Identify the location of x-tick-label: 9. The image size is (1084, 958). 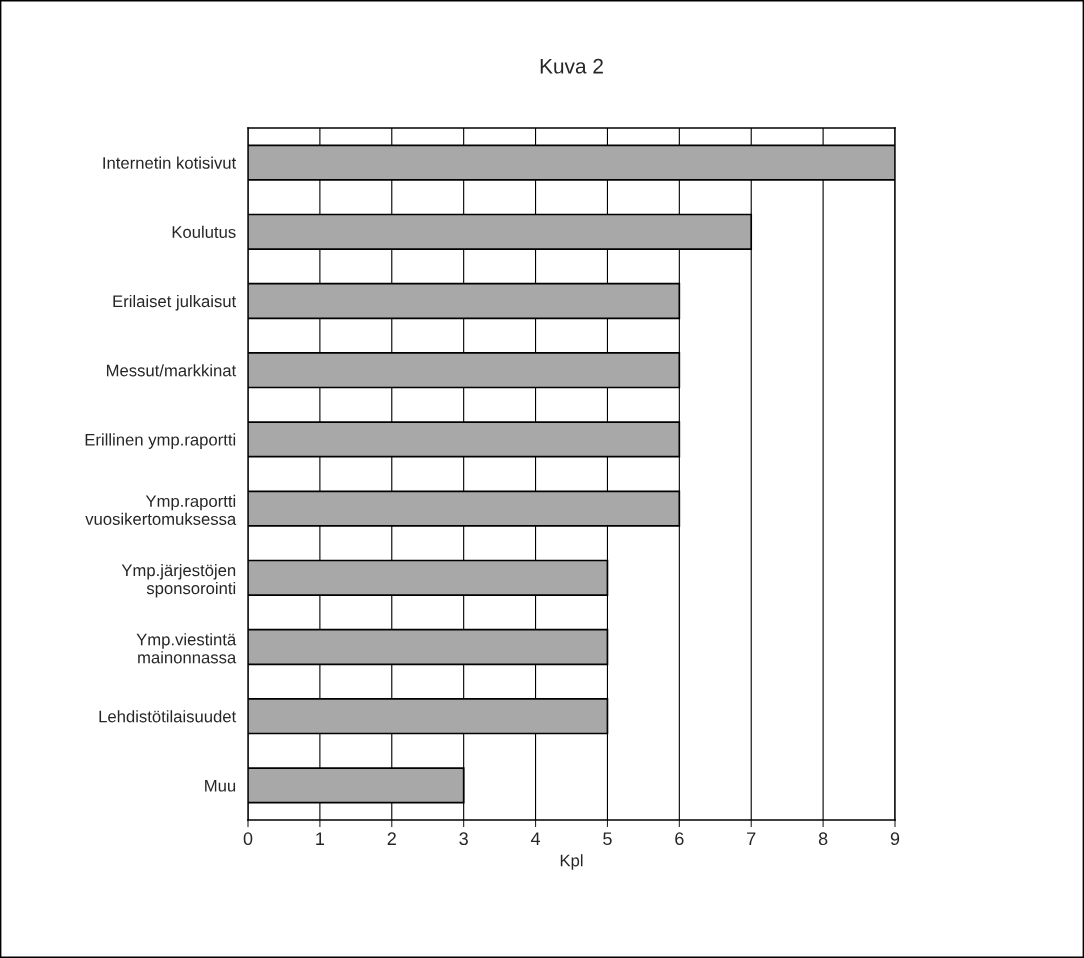
(895, 839).